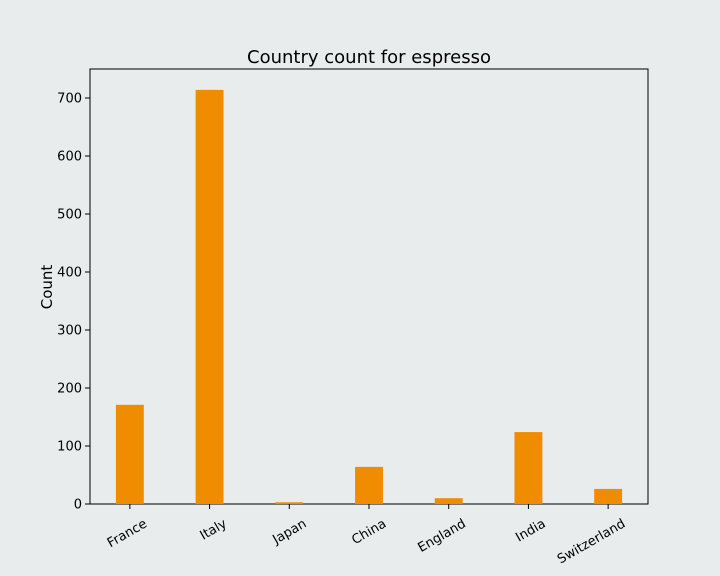  Describe the element at coordinates (369, 57) in the screenshot. I see `chart-title: Country count for espresso` at that location.